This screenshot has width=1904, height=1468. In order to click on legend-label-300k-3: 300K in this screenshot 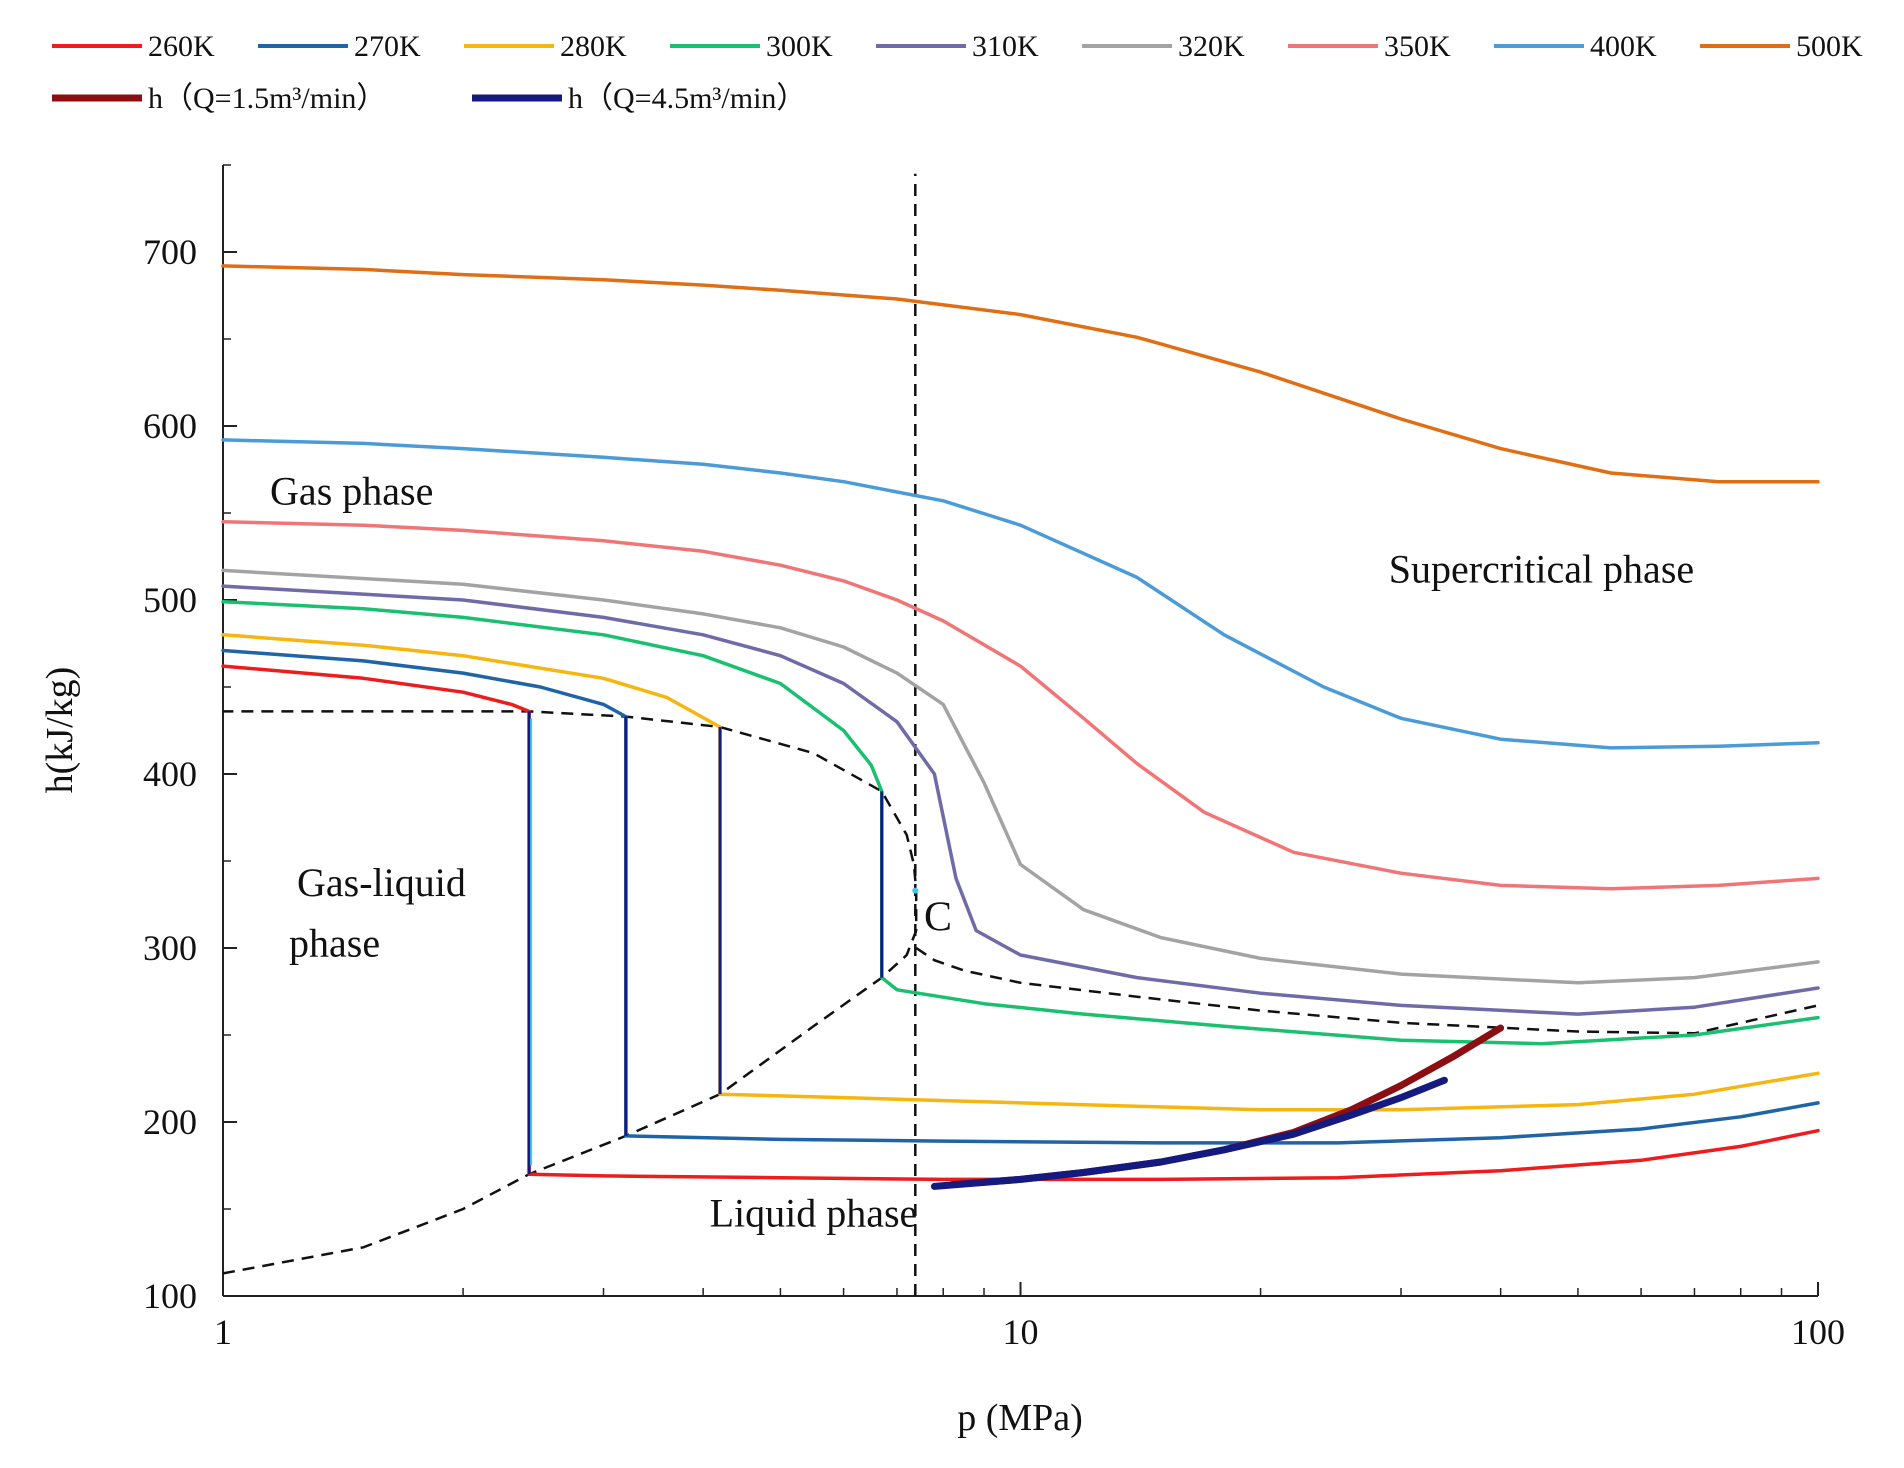, I will do `click(799, 46)`.